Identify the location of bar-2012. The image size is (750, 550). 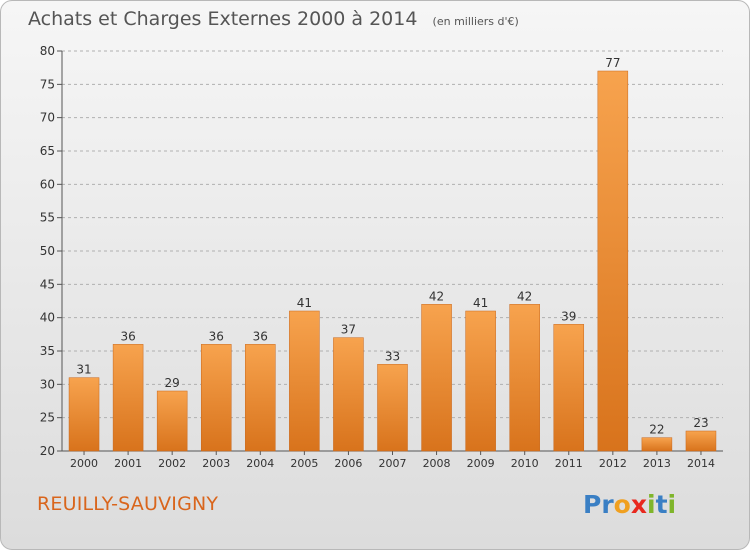
(613, 261).